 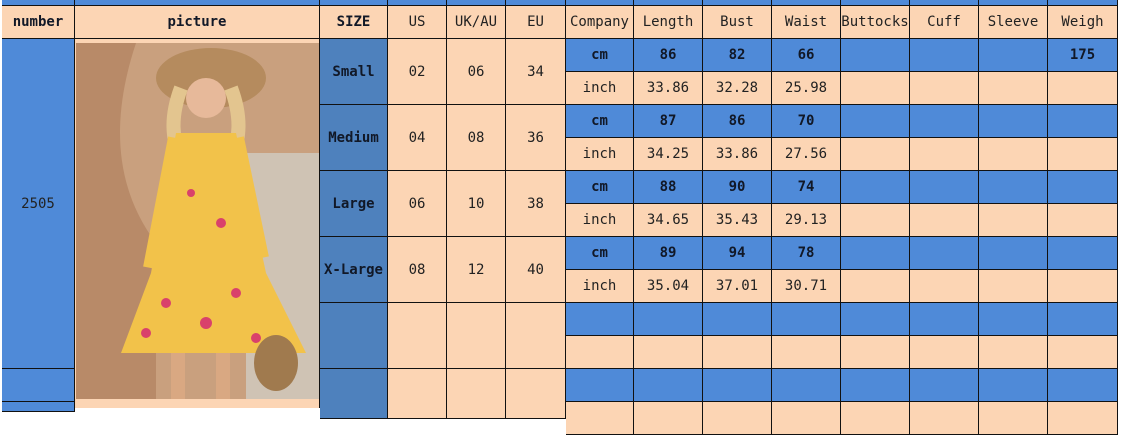 I want to click on size-name-cell: Large, so click(x=354, y=204).